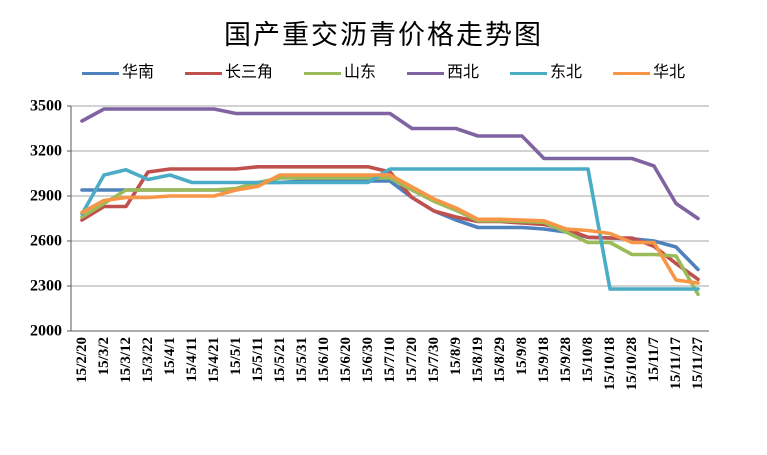 Image resolution: width=767 pixels, height=455 pixels. I want to click on y-tick-label-3500: 3500, so click(46, 106).